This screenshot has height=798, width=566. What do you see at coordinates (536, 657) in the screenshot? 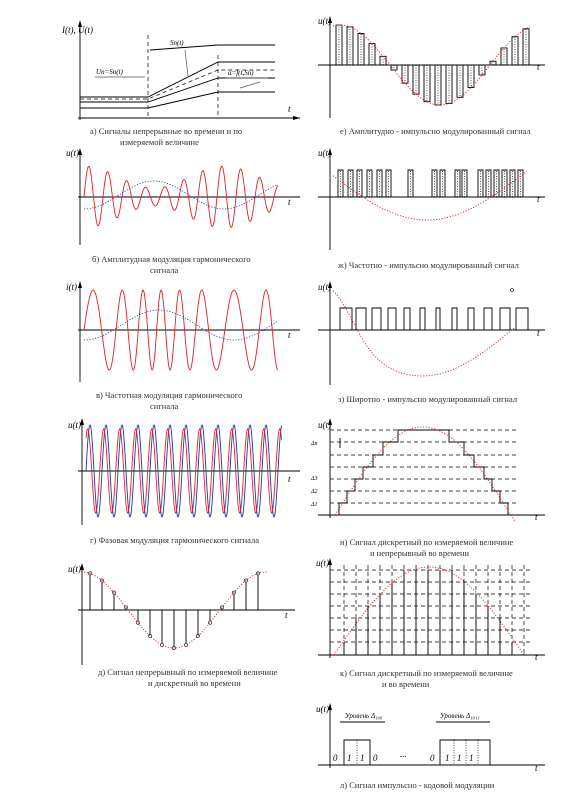
I see `panel-j-xlabel: t` at bounding box center [536, 657].